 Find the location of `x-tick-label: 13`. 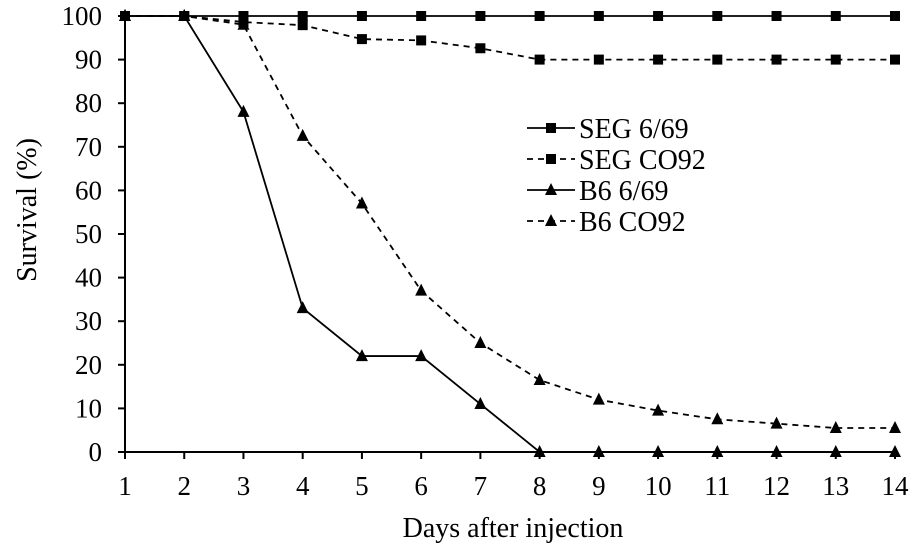

x-tick-label: 13 is located at coordinates (835, 486).